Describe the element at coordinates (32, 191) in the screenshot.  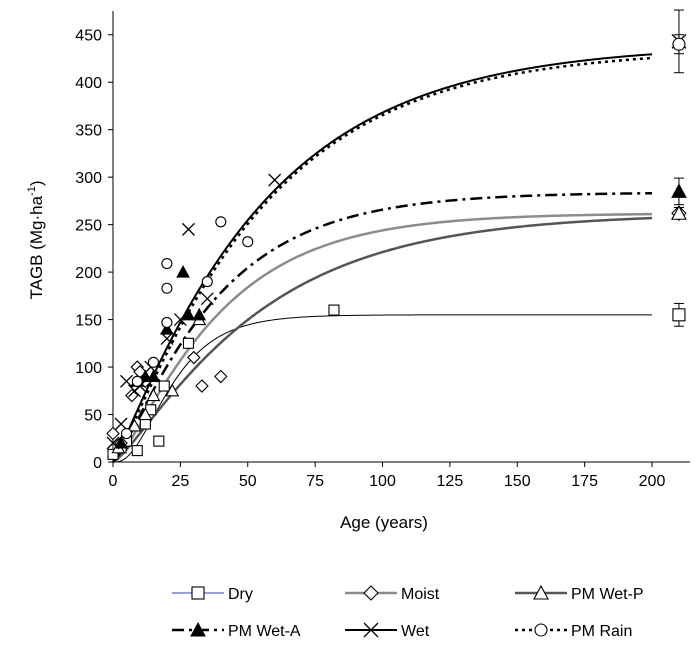
I see `y-axis-label-superscript: -1` at that location.